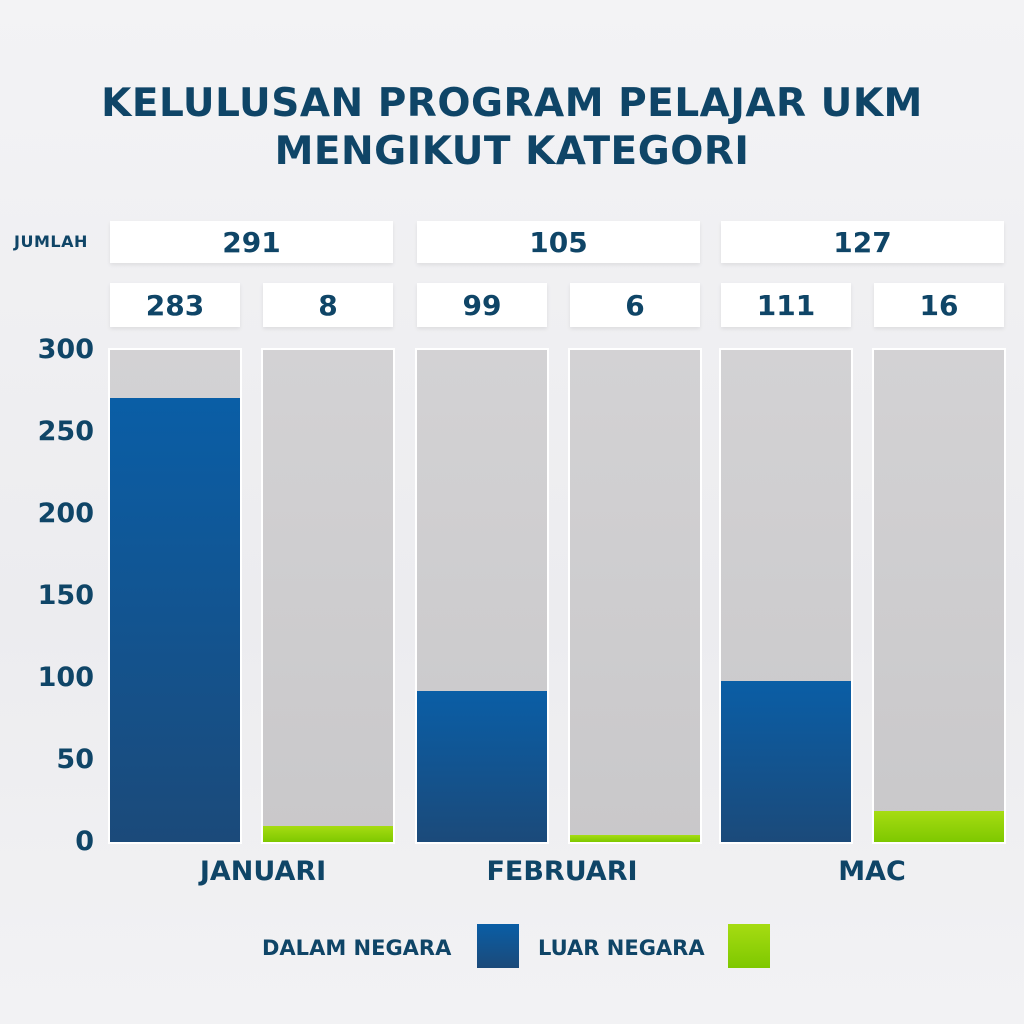  I want to click on legend-label-luar-negara: LUAR NEGARA, so click(621, 948).